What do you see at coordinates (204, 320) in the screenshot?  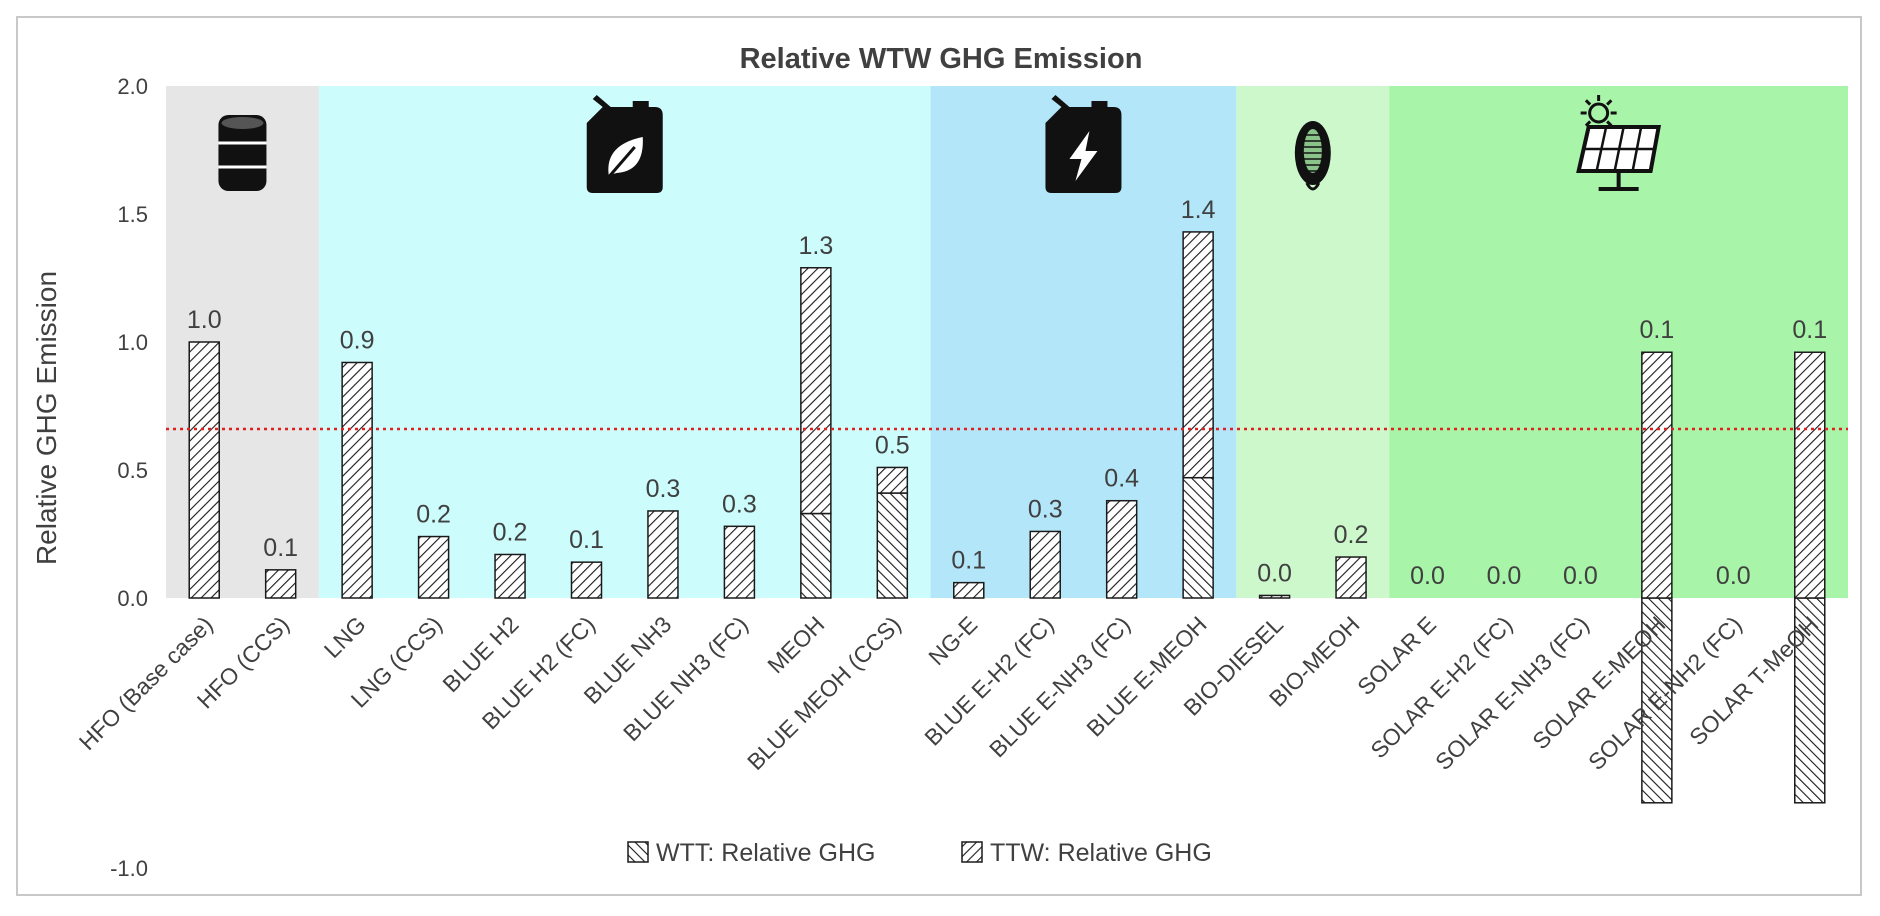 I see `data-label: 1.0` at bounding box center [204, 320].